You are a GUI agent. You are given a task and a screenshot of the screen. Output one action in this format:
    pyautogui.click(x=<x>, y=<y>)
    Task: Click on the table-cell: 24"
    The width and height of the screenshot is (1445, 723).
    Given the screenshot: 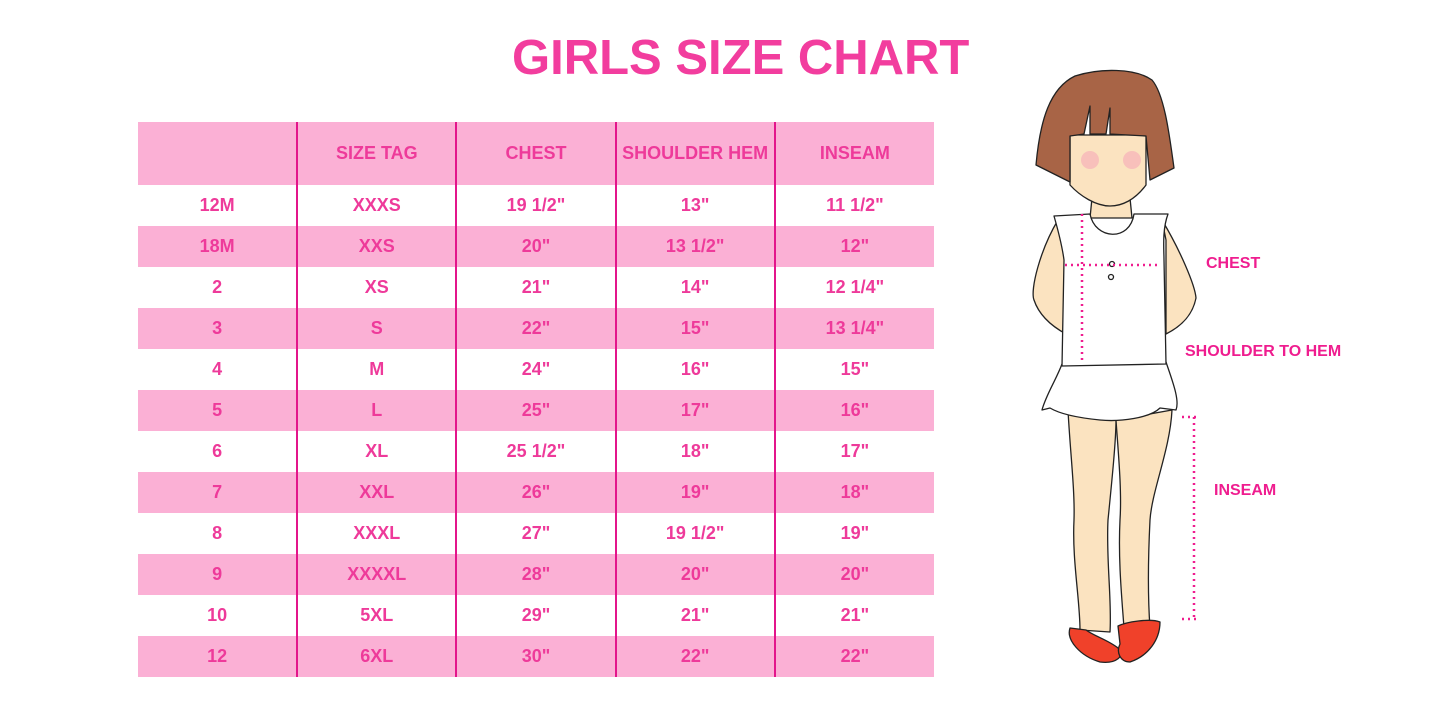 What is the action you would take?
    pyautogui.click(x=535, y=369)
    